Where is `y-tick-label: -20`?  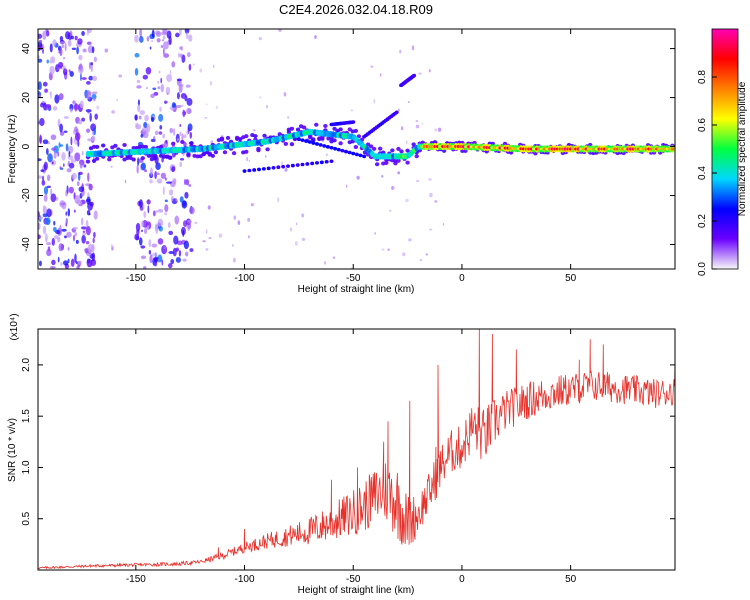 y-tick-label: -20 is located at coordinates (26, 195).